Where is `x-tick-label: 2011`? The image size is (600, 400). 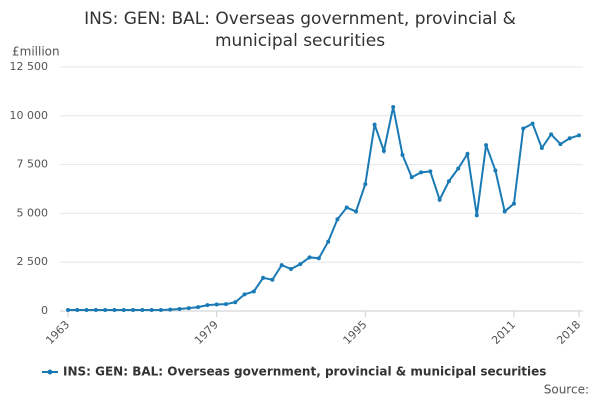
x-tick-label: 2011 is located at coordinates (503, 332).